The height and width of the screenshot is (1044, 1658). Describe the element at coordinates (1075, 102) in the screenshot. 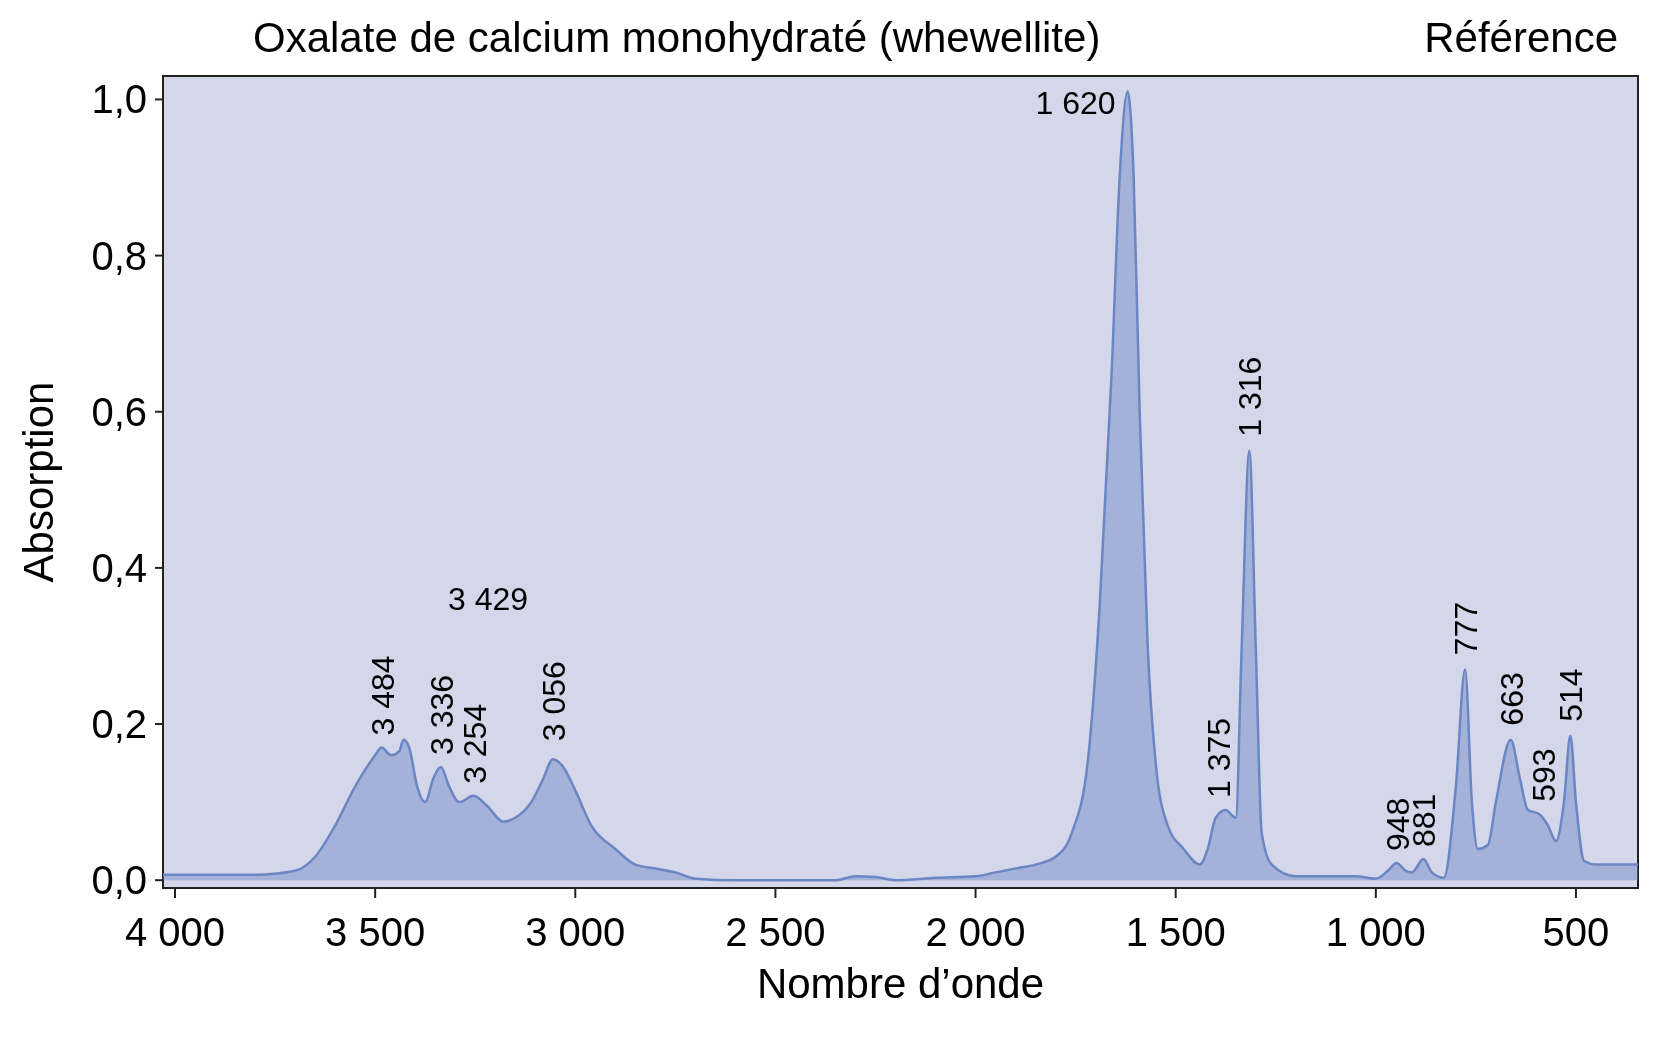

I see `annotation: 1 620` at that location.